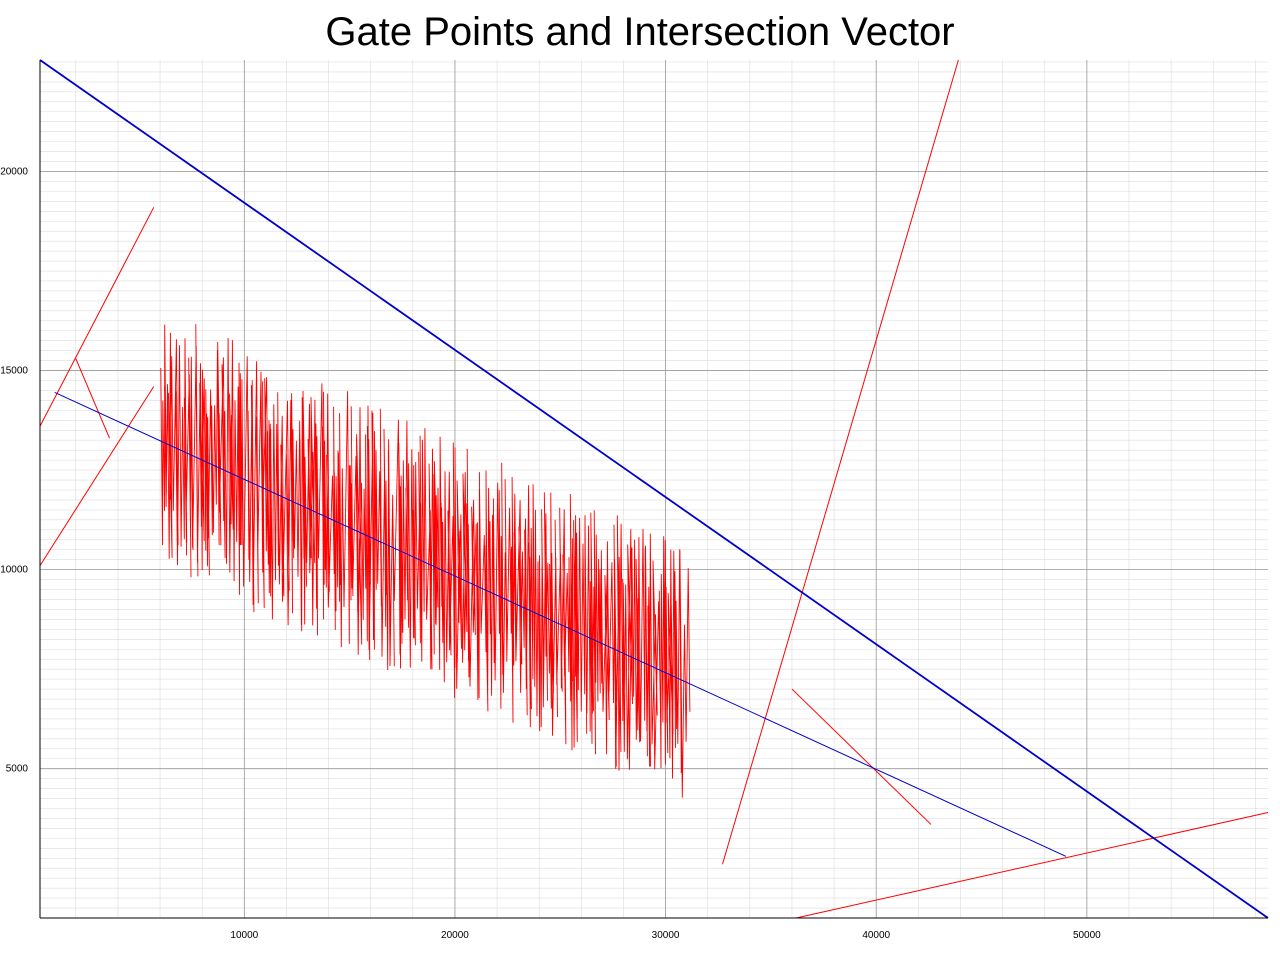 The image size is (1280, 960). I want to click on y-tick-label: 5000, so click(17, 769).